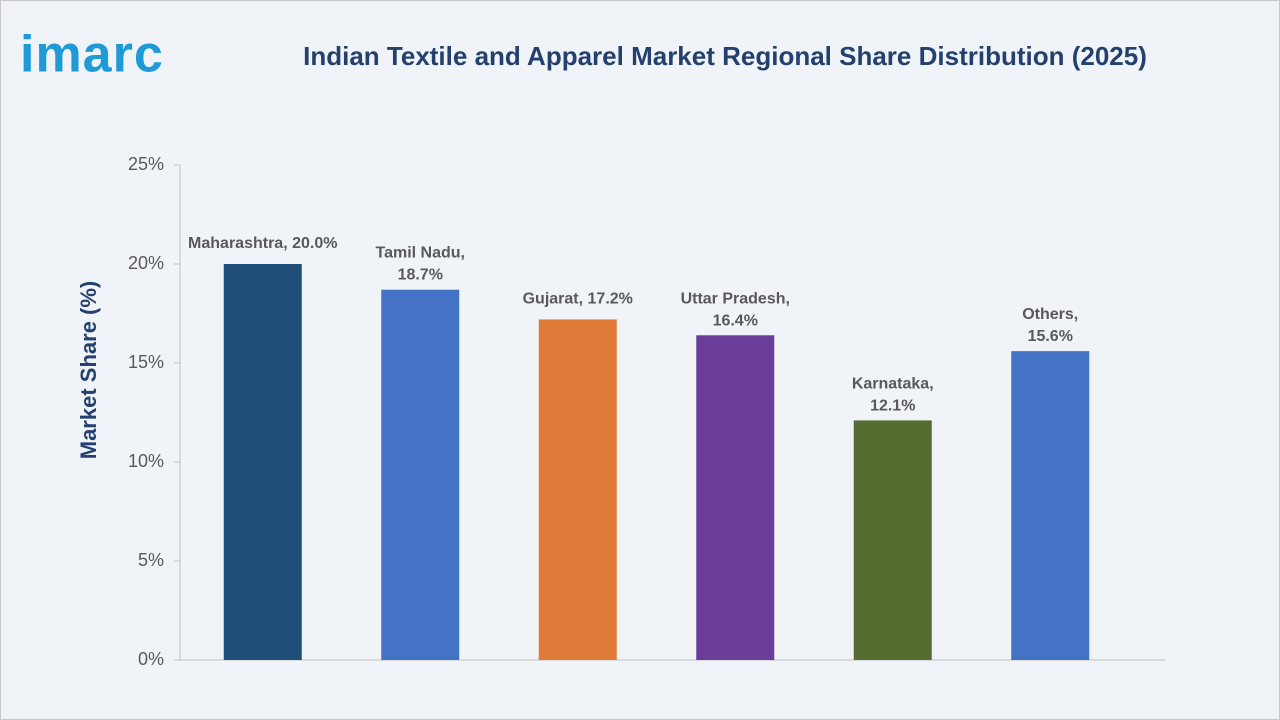 Image resolution: width=1280 pixels, height=720 pixels. Describe the element at coordinates (578, 299) in the screenshot. I see `data-label: Gujarat, 17.2%` at that location.